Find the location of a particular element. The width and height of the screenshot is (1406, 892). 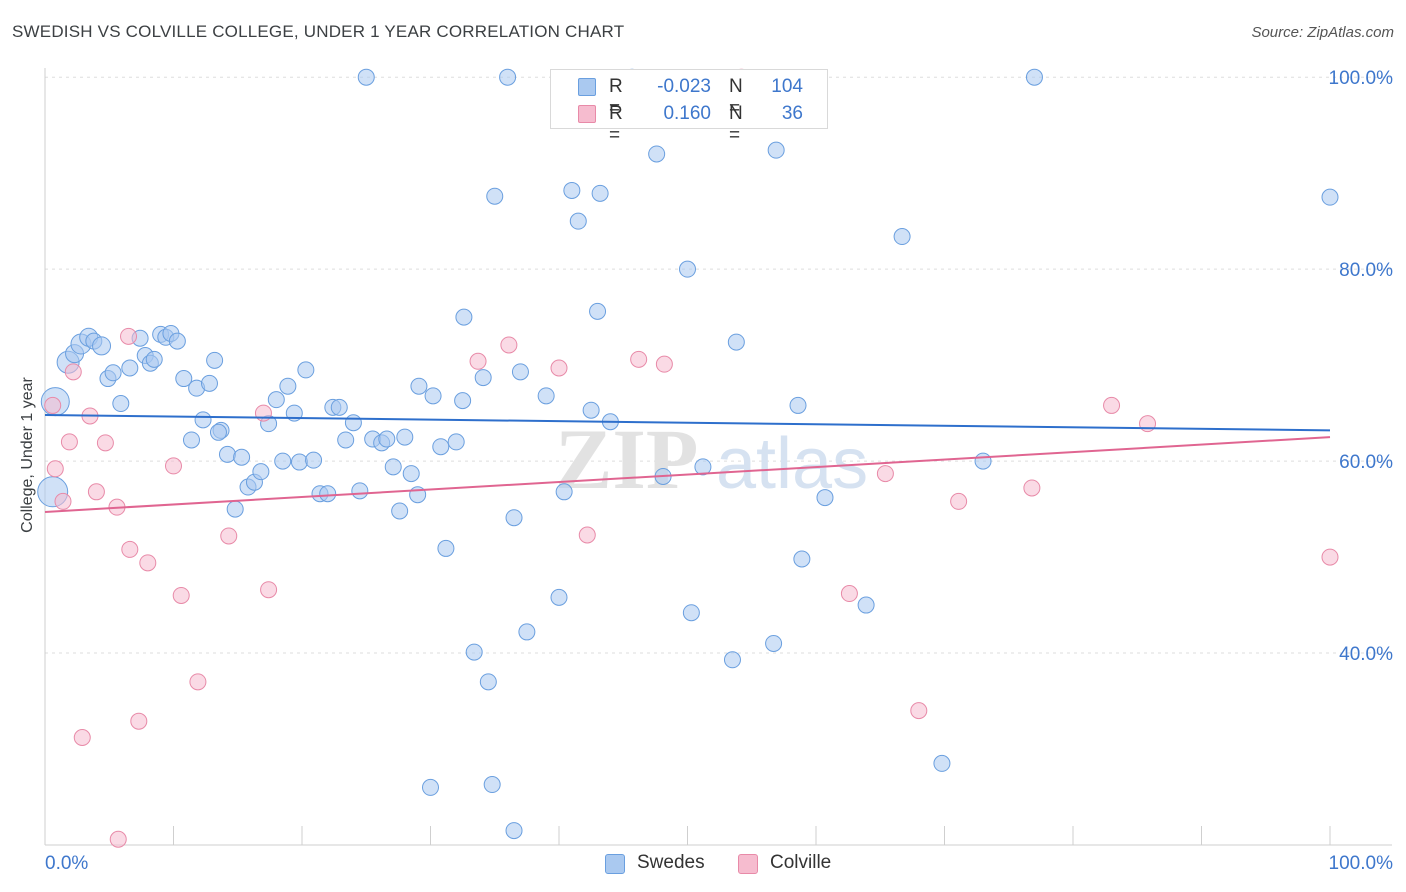

legend-n-label: N = is located at coordinates (736, 124).